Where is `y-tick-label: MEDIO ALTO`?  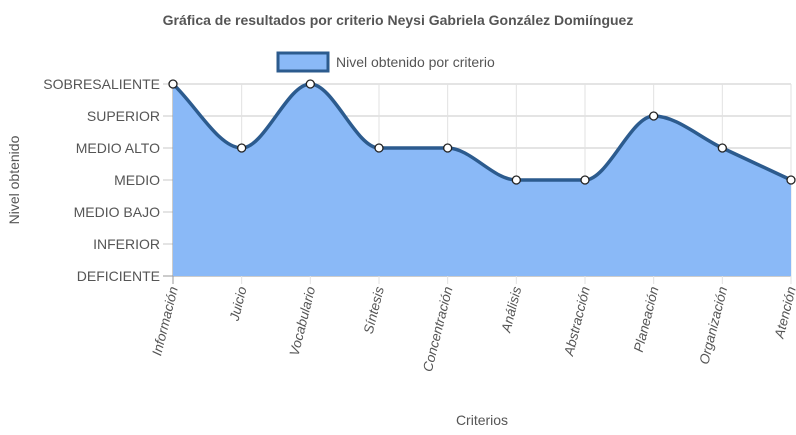
y-tick-label: MEDIO ALTO is located at coordinates (118, 148).